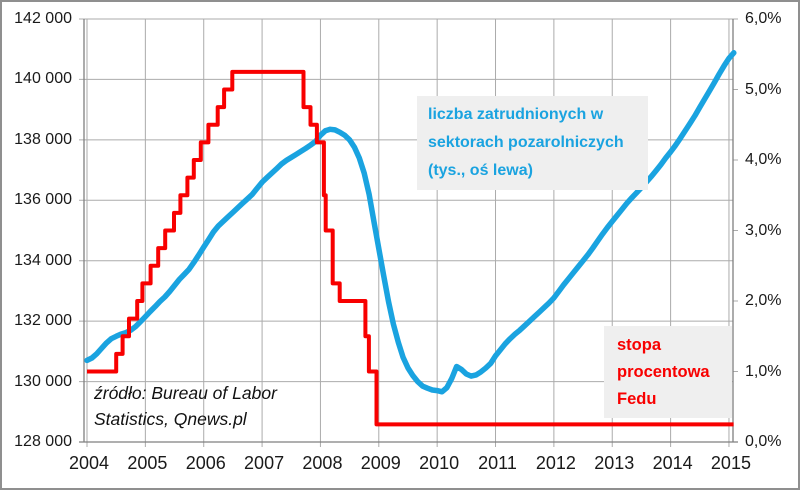 The width and height of the screenshot is (800, 490). I want to click on x-axis-tick-label: 2011, so click(497, 463).